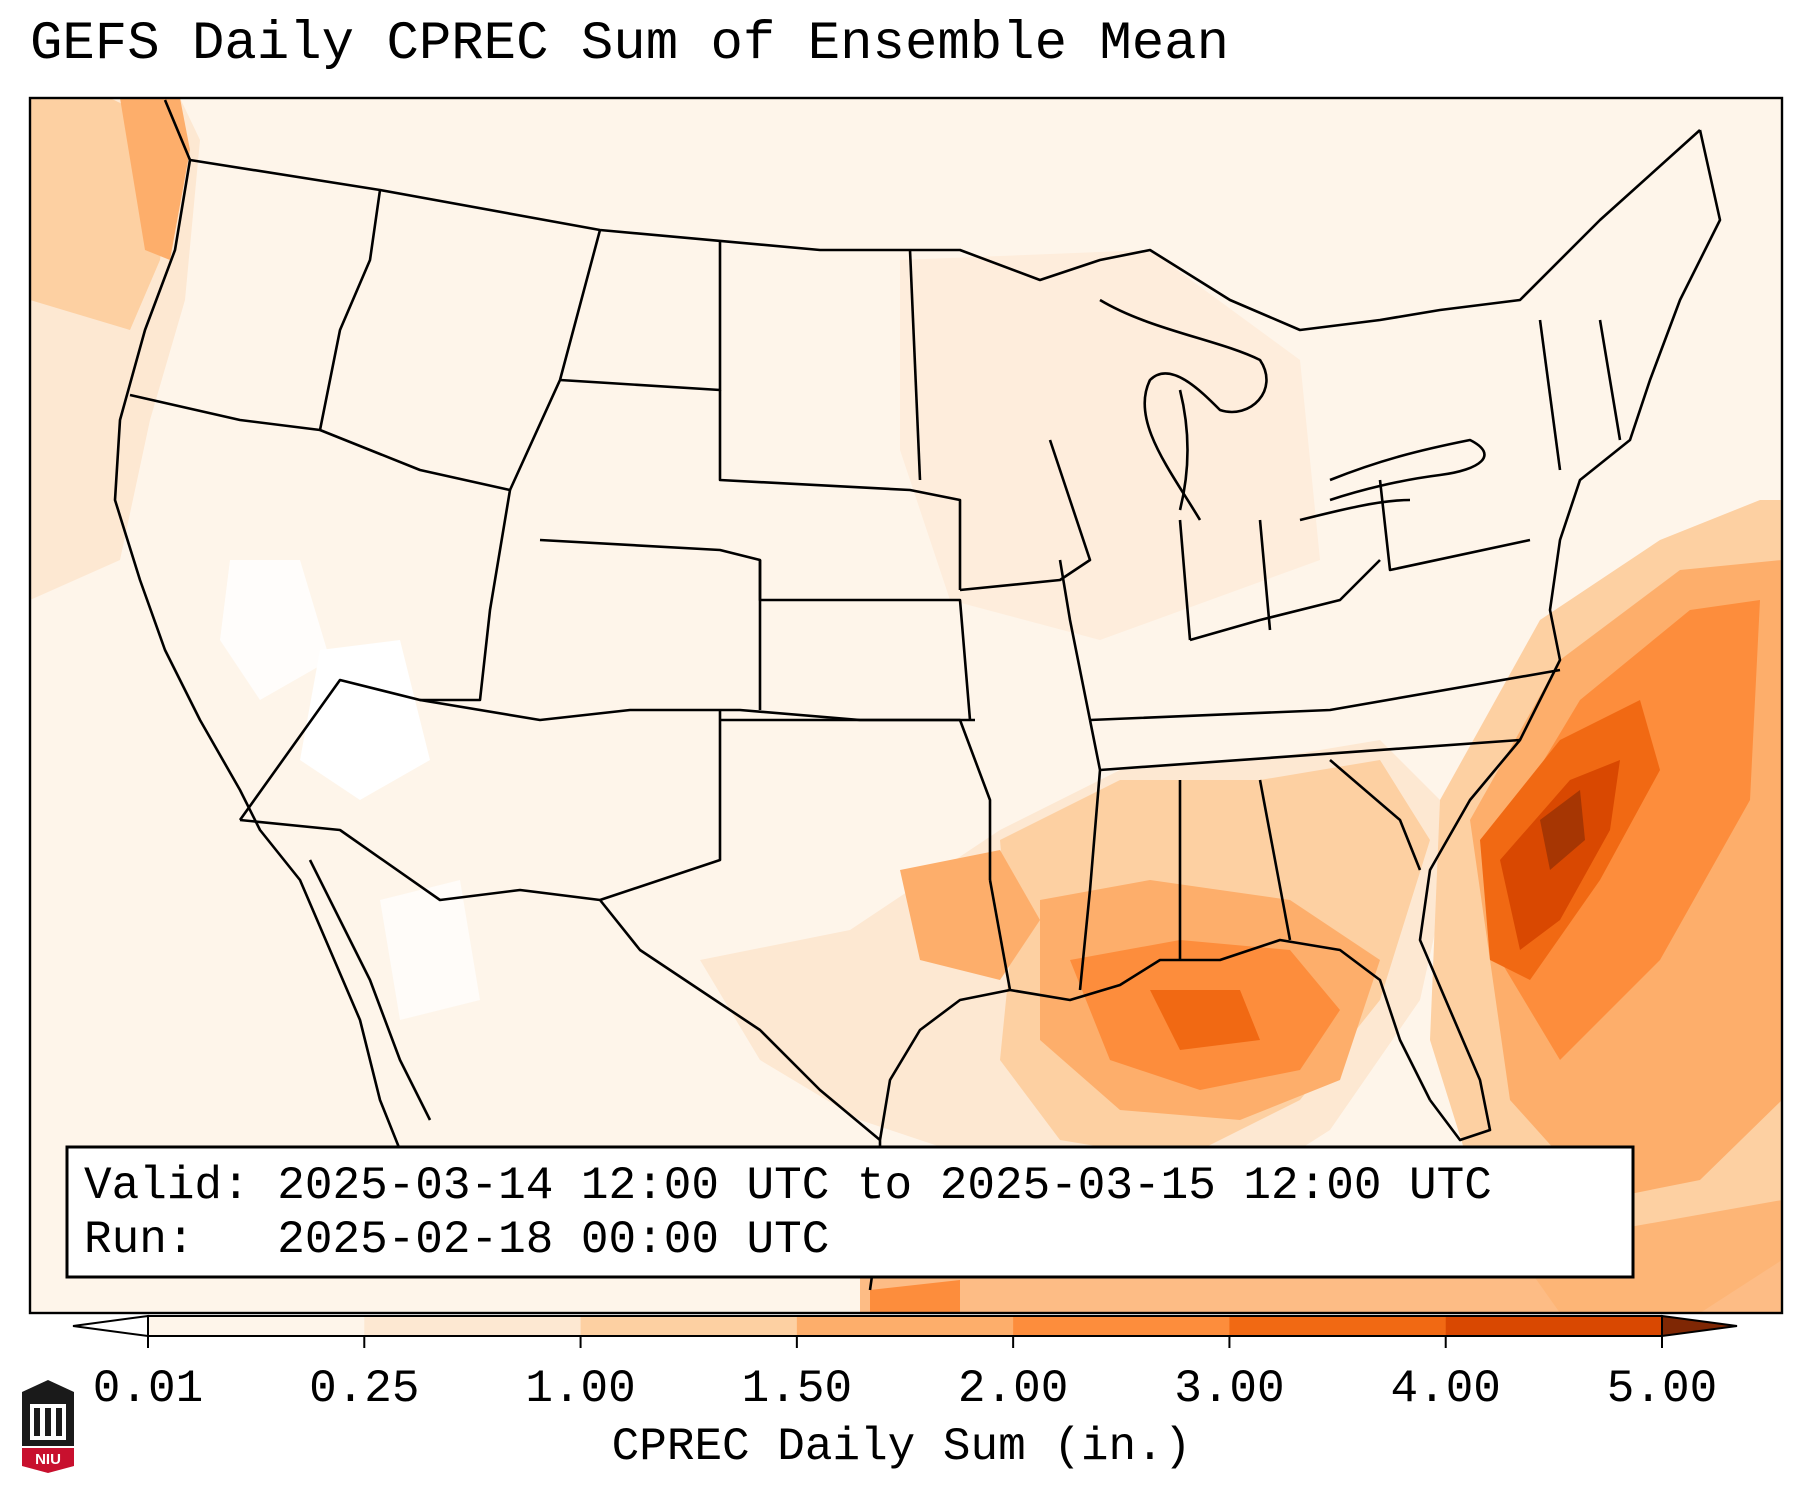 This screenshot has height=1500, width=1803. I want to click on colorbar-outline, so click(905, 1326).